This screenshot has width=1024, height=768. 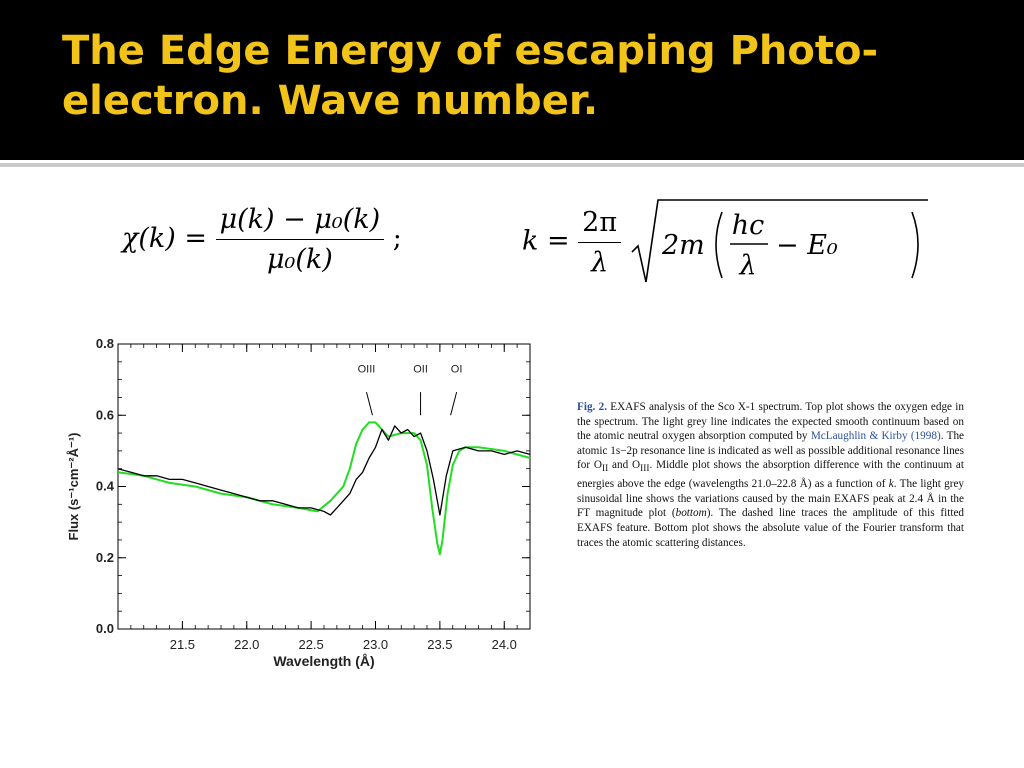 I want to click on model-continuum-line, so click(x=324, y=488).